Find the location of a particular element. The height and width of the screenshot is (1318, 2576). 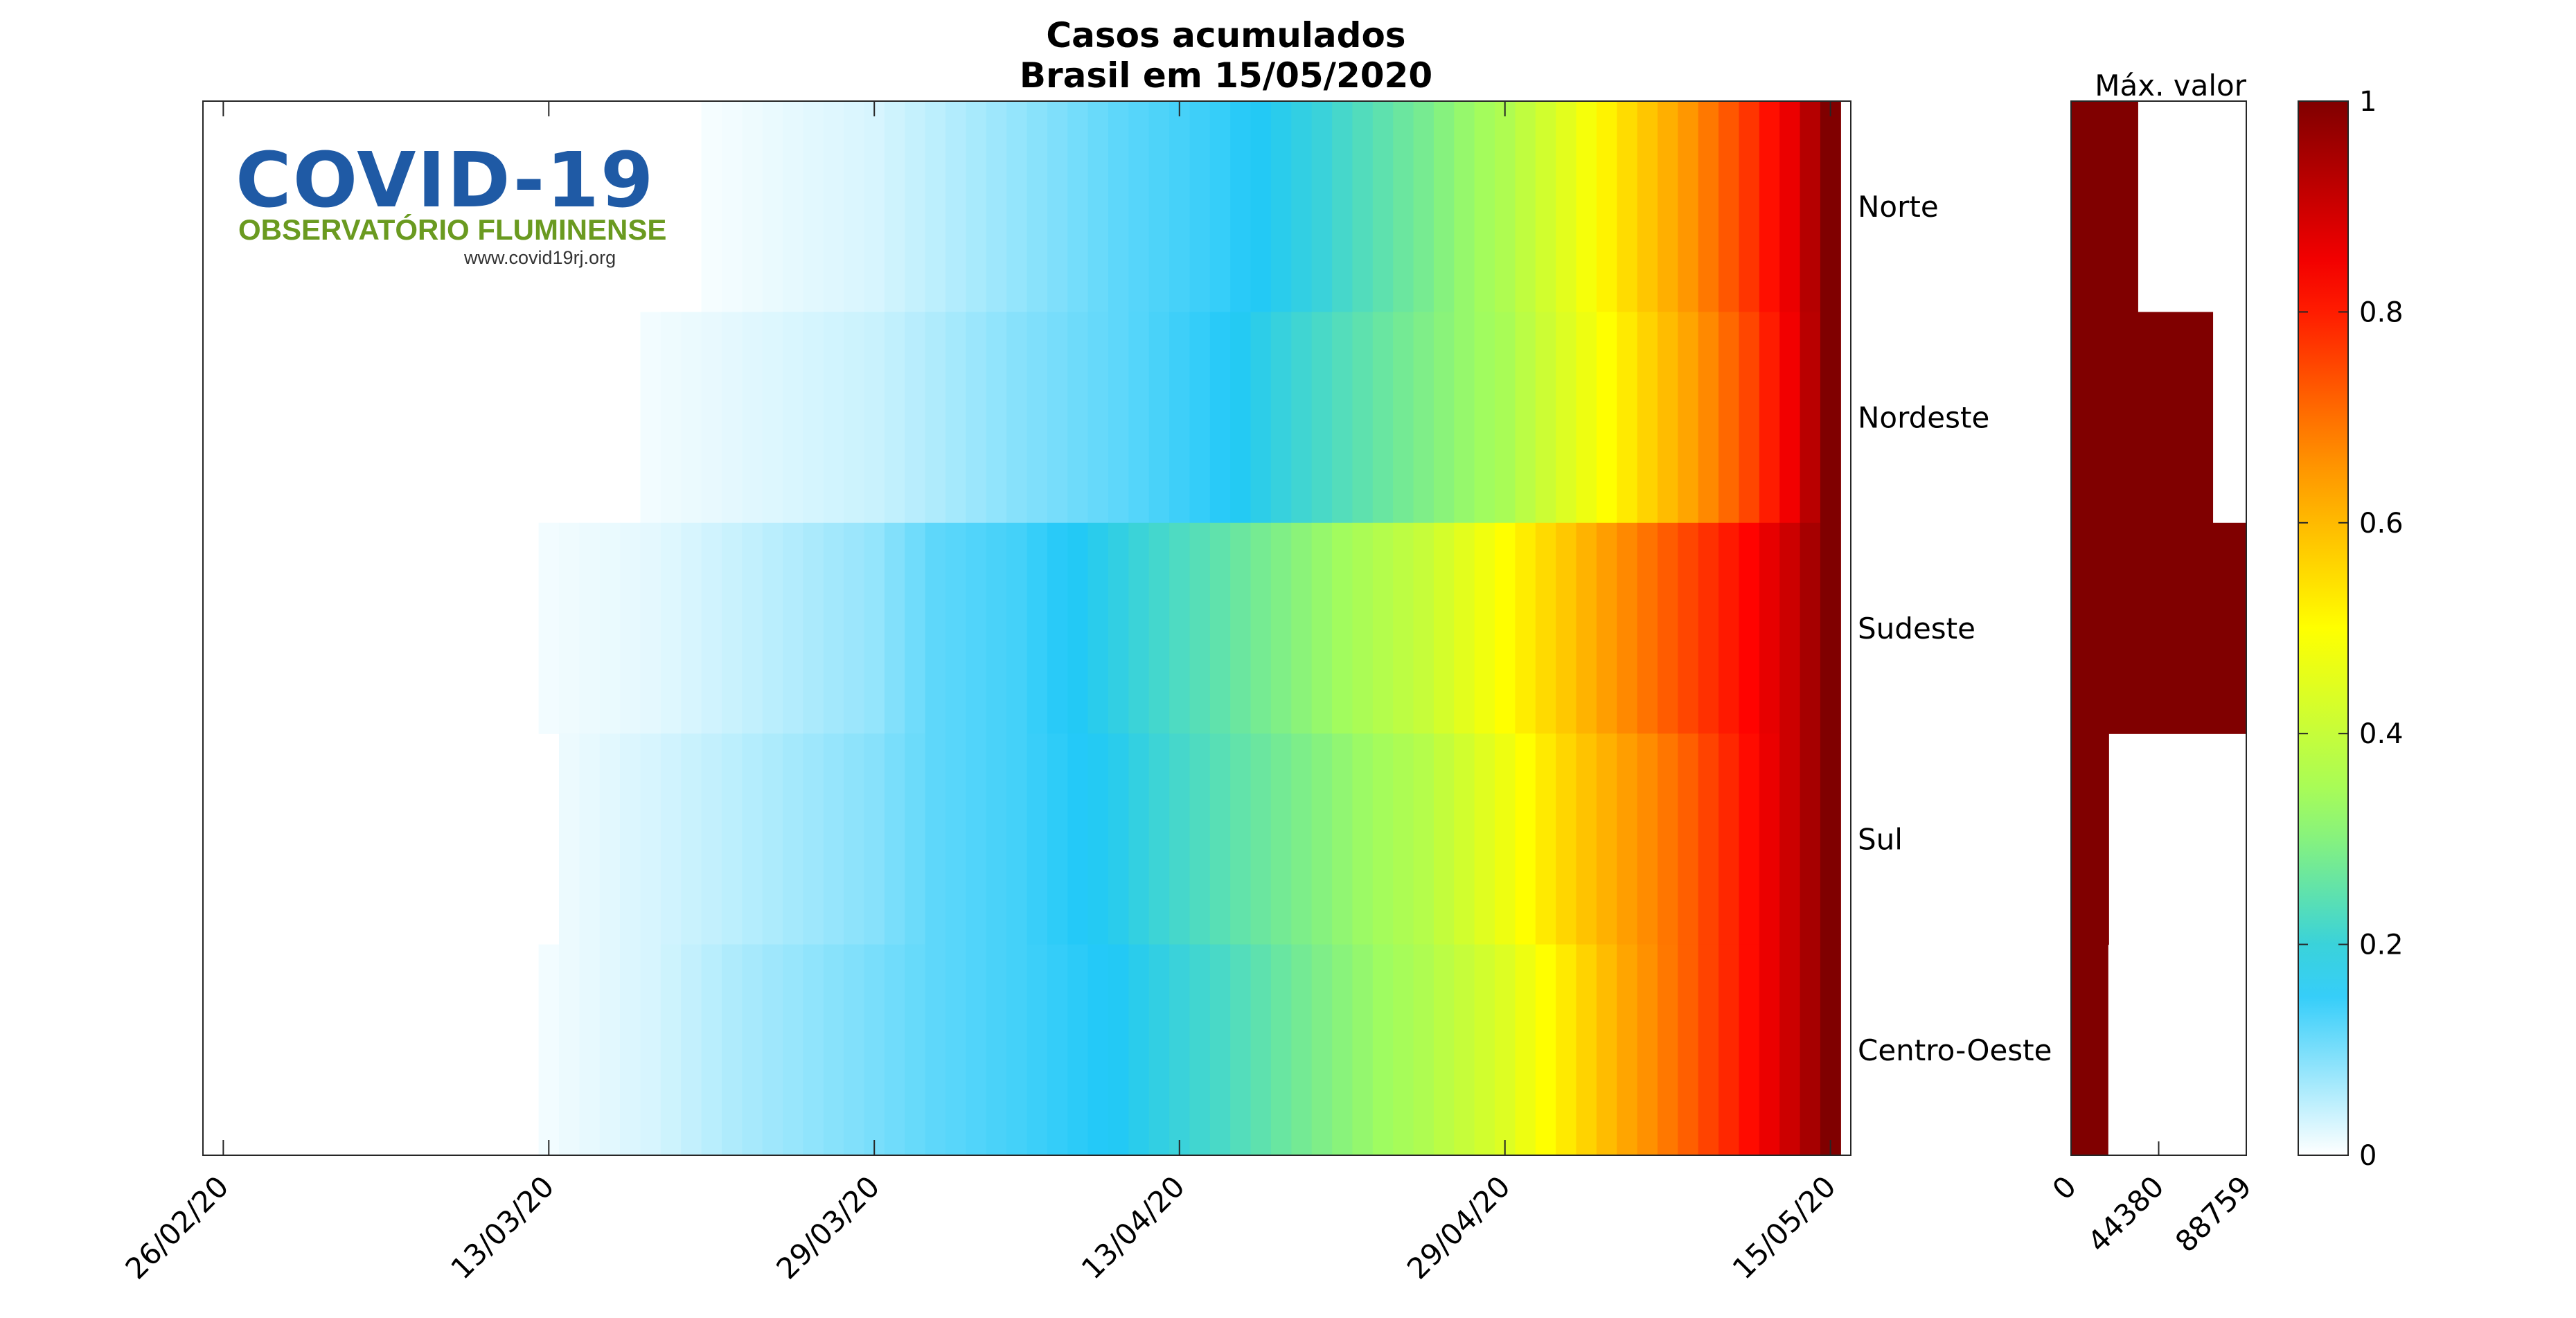

x-tick-label: 29/03/20 is located at coordinates (828, 1227).